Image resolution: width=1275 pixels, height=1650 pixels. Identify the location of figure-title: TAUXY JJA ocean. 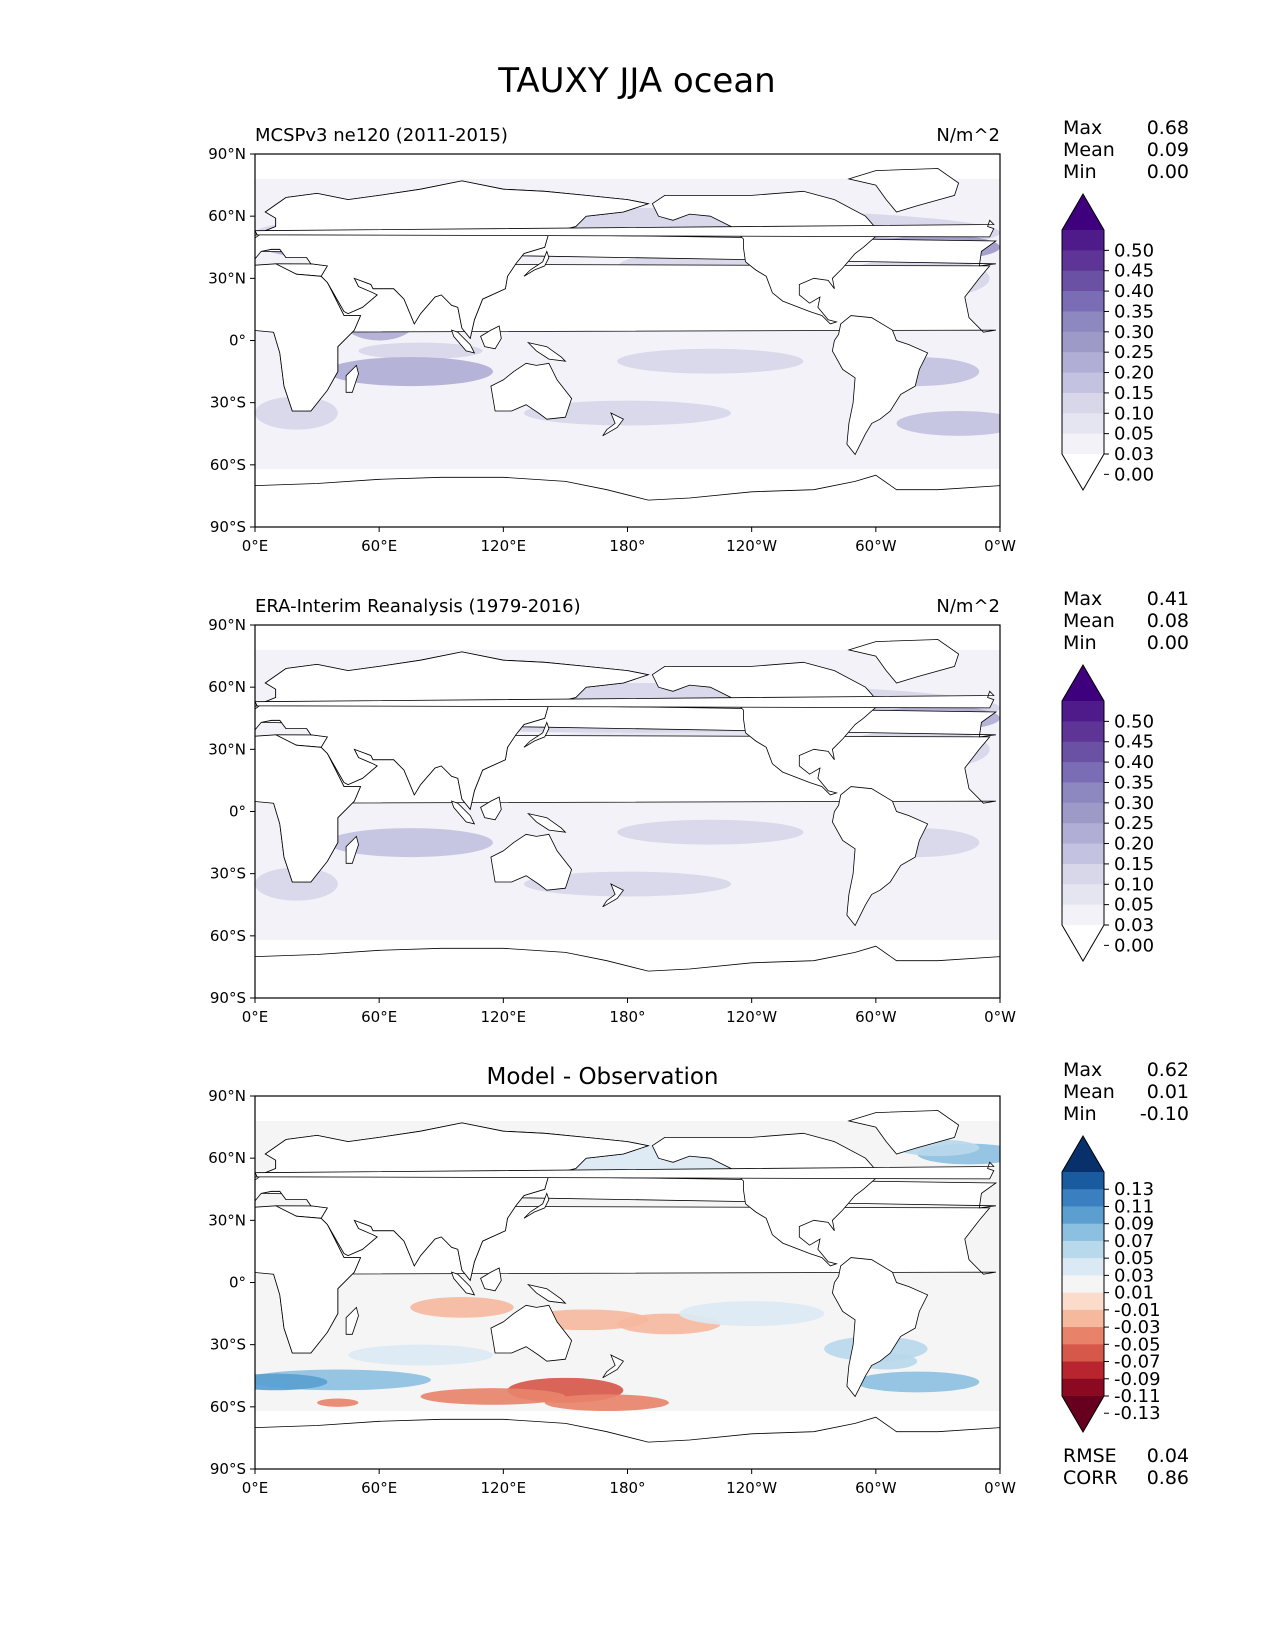
(636, 81).